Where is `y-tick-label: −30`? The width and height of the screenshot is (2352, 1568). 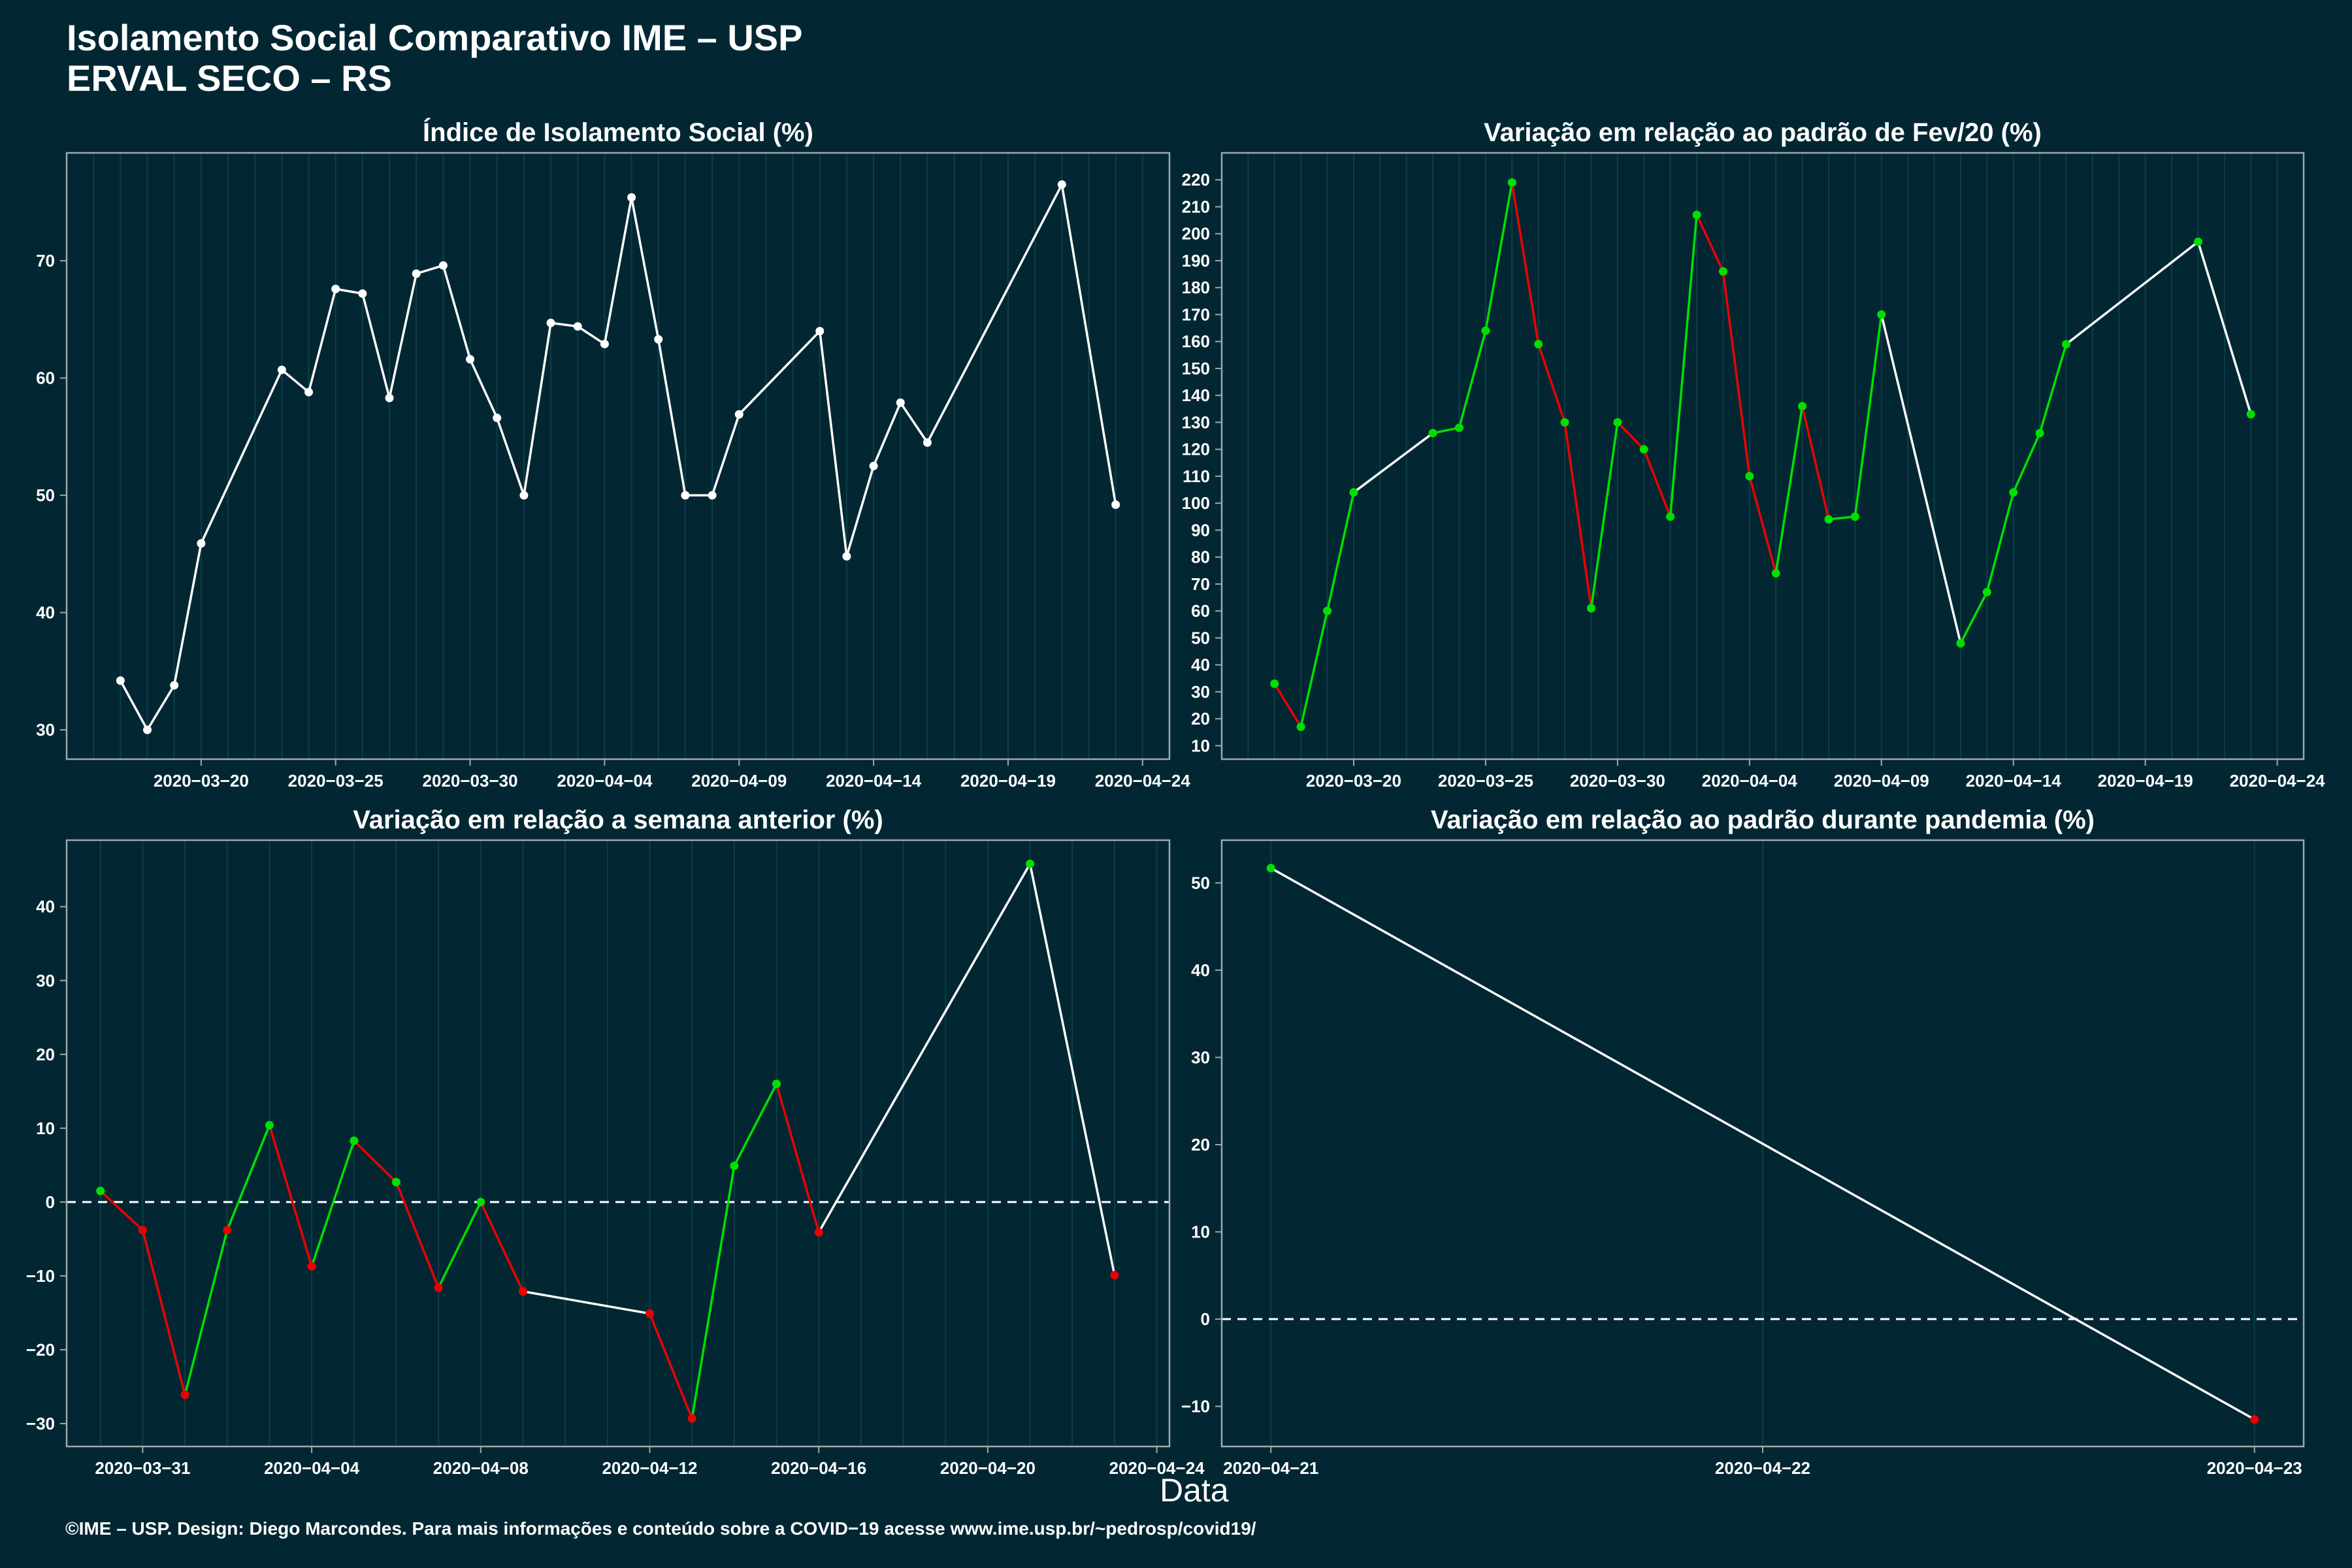
y-tick-label: −30 is located at coordinates (40, 1423).